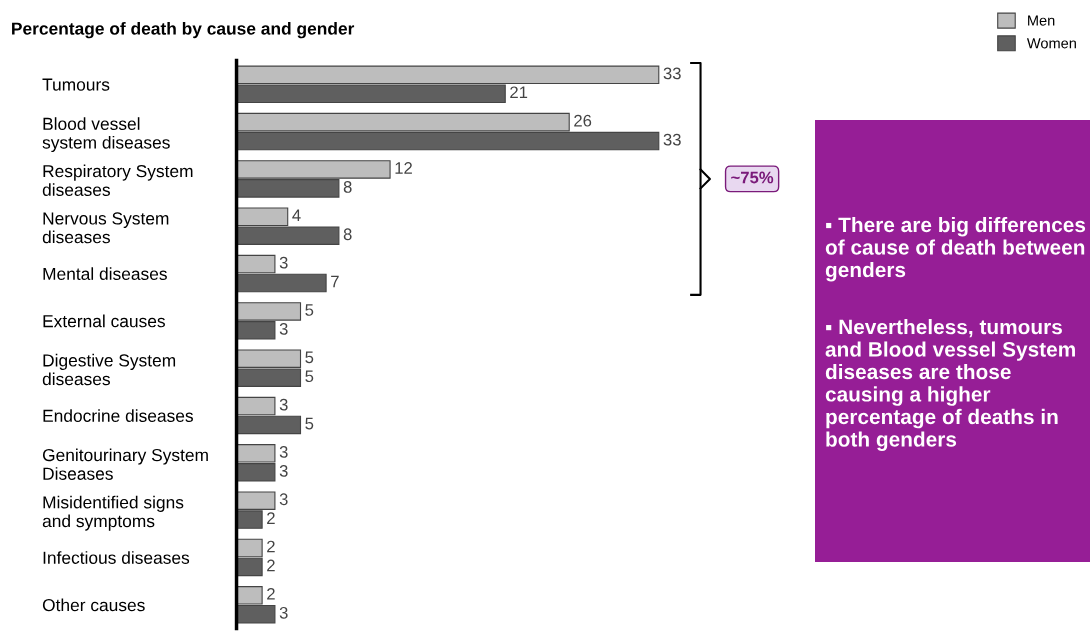 The height and width of the screenshot is (638, 1090). What do you see at coordinates (106, 135) in the screenshot?
I see `y-tick-label: Blood vessel system diseases` at bounding box center [106, 135].